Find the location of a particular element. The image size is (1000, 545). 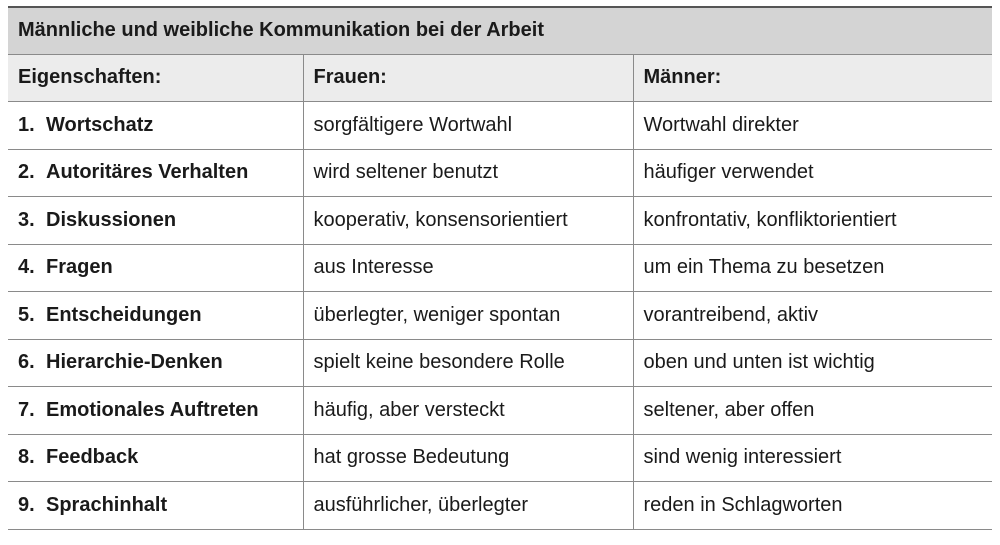

property-cell: 5. Entscheidungen is located at coordinates (155, 315).